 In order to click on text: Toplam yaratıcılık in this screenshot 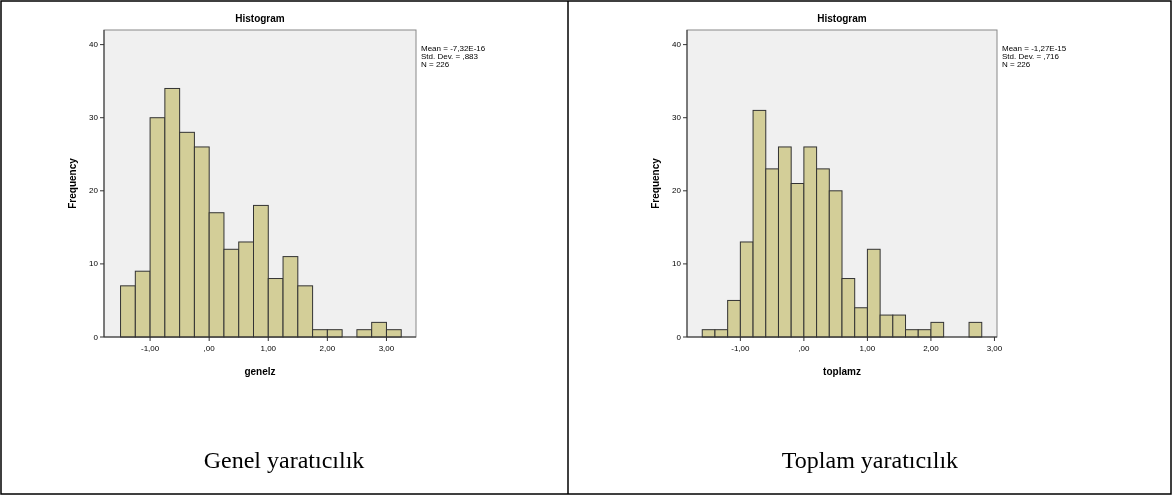, I will do `click(870, 460)`.